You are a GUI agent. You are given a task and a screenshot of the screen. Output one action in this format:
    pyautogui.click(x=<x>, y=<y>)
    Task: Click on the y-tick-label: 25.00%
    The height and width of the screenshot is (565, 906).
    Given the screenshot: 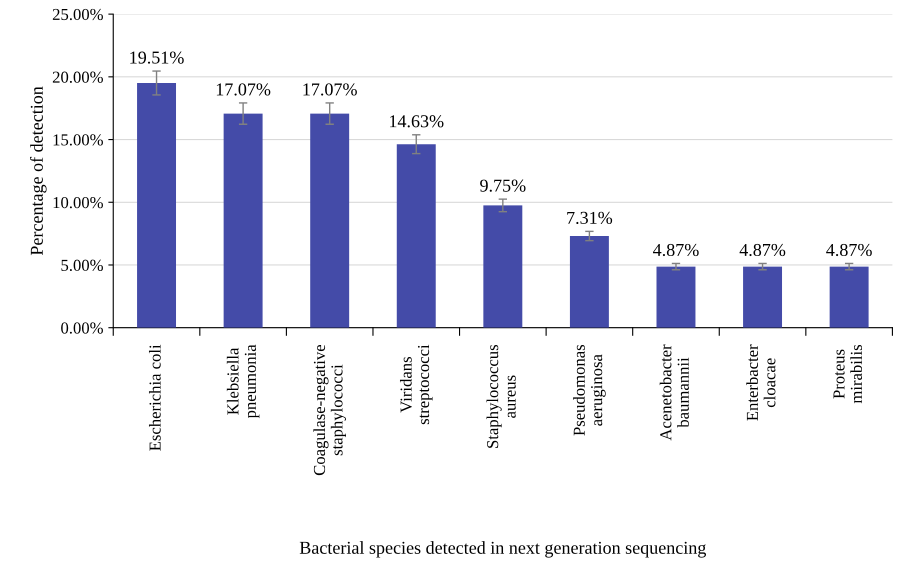 What is the action you would take?
    pyautogui.click(x=77, y=14)
    